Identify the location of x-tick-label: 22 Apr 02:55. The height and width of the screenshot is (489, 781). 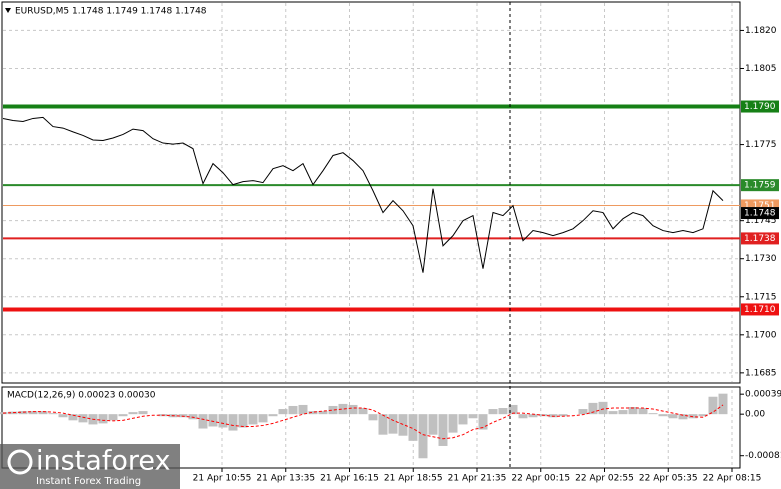
(604, 479).